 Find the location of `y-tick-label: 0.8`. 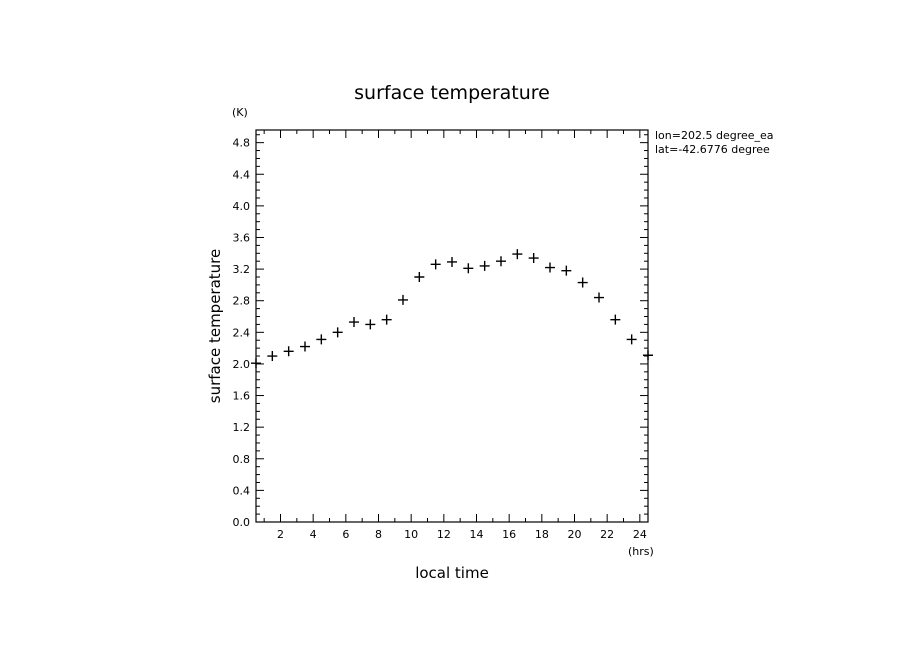

y-tick-label: 0.8 is located at coordinates (242, 459).